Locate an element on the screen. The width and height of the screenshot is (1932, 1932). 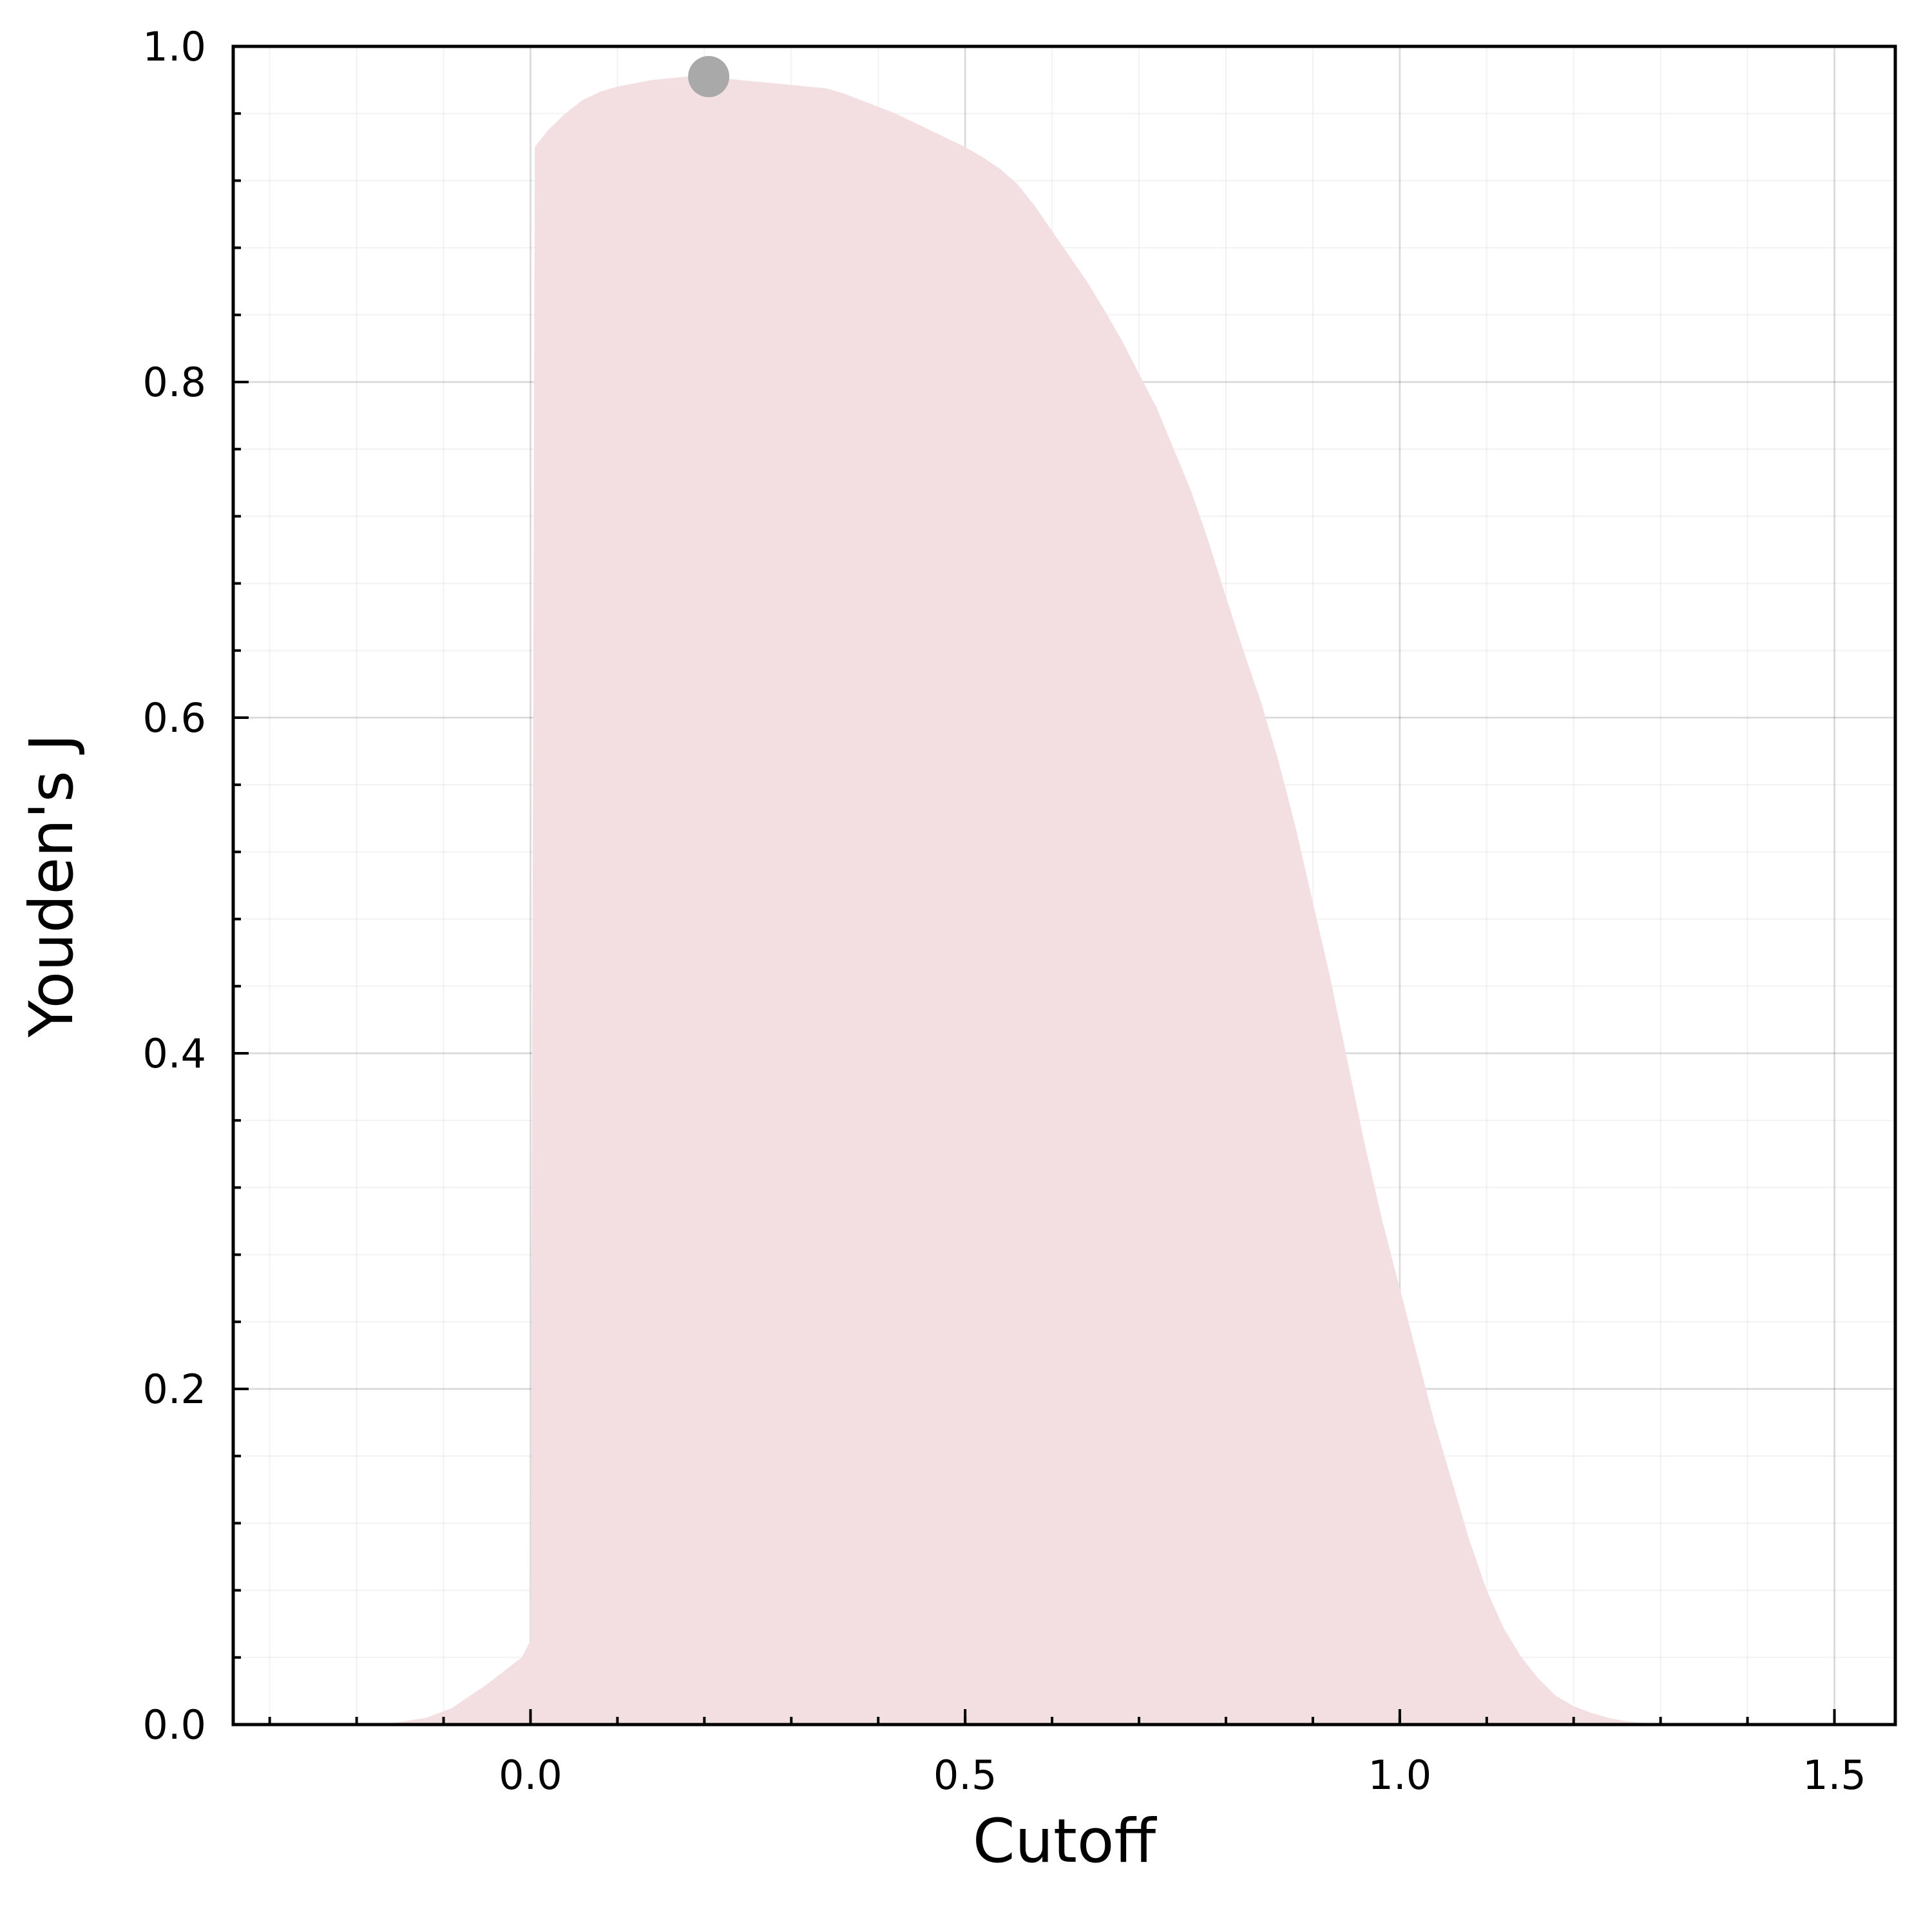
highlight-points is located at coordinates (709, 76).